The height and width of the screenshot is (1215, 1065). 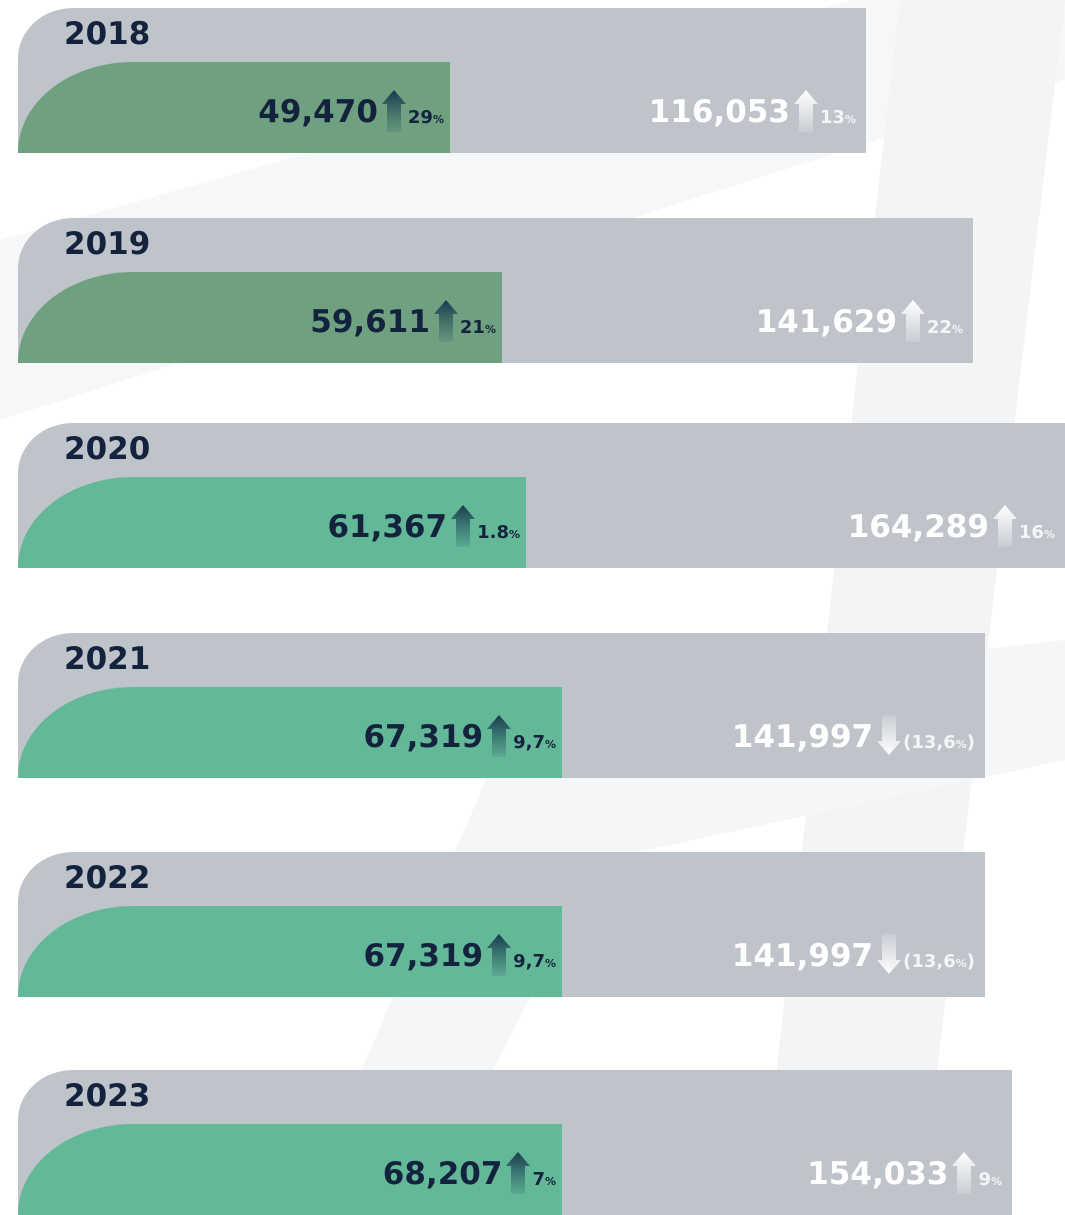 I want to click on year-row: 2022 67,319 9,7% 141,997 (13,6%), so click(x=501, y=924).